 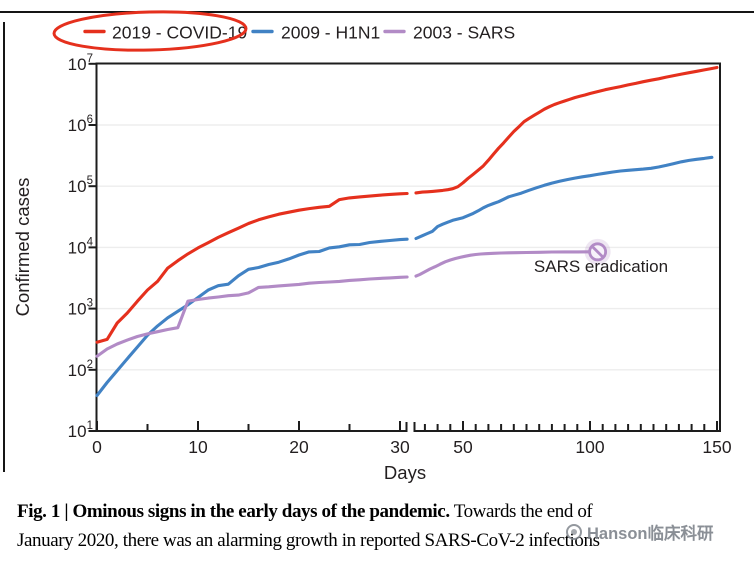 I want to click on watermark-text: Hanson临床科研, so click(x=650, y=534).